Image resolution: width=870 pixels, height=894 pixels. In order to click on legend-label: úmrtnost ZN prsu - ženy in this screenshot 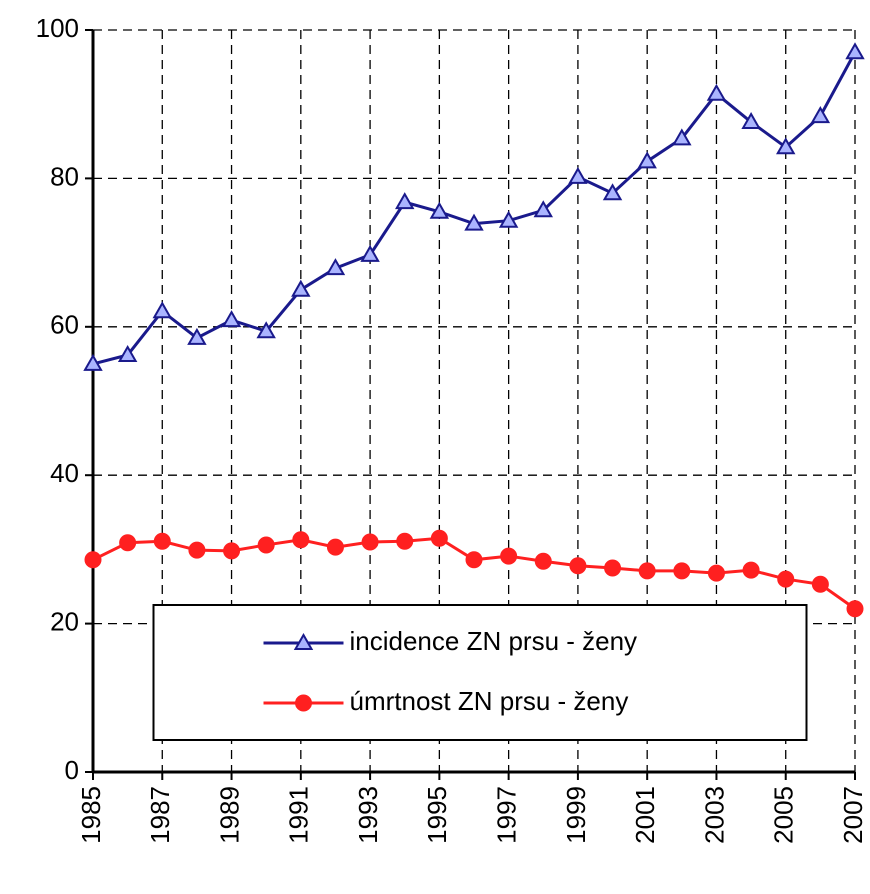, I will do `click(489, 701)`.